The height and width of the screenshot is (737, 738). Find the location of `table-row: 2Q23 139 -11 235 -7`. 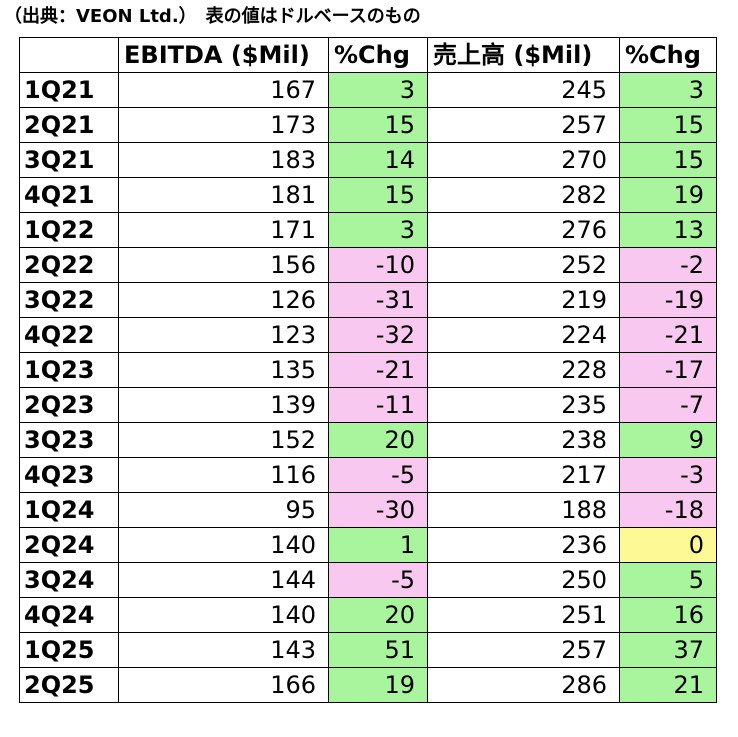

table-row: 2Q23 139 -11 235 -7 is located at coordinates (368, 405).